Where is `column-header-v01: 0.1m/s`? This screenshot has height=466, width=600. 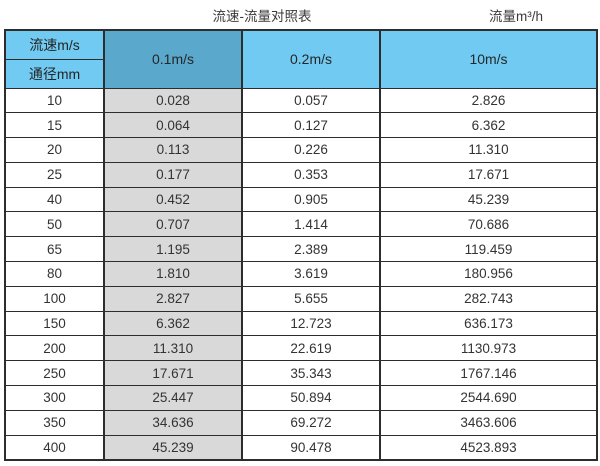
column-header-v01: 0.1m/s is located at coordinates (173, 59).